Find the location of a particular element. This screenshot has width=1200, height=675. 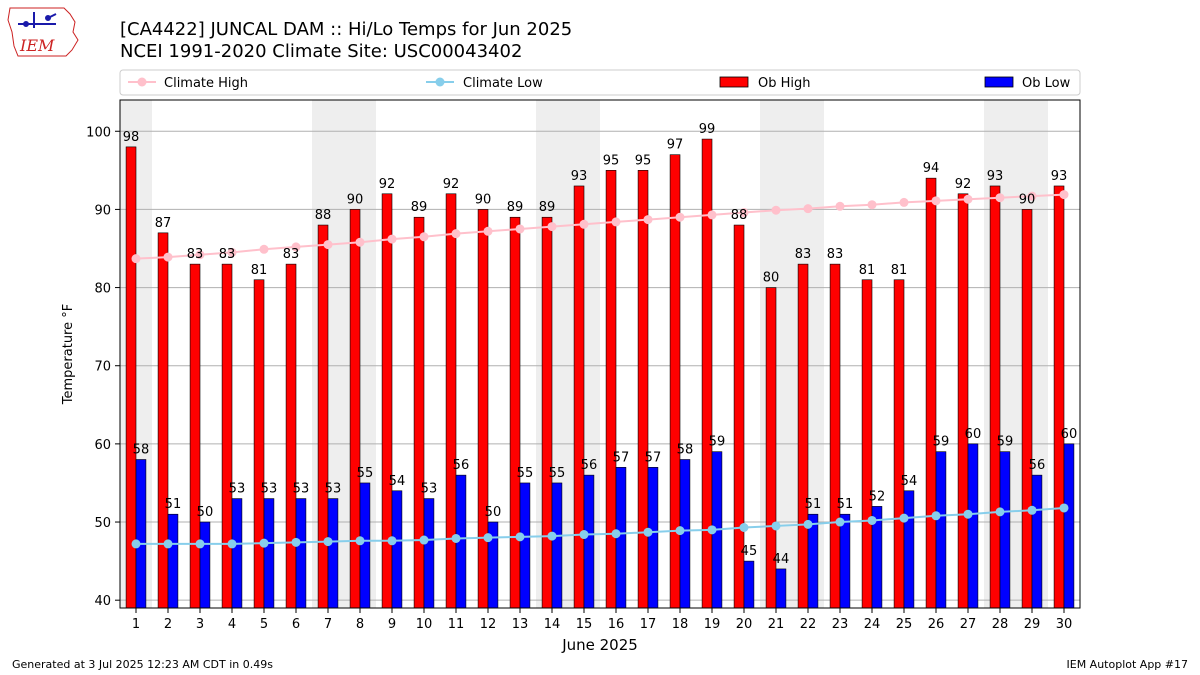

data-label-ob-low-day-4: 53 is located at coordinates (237, 489).